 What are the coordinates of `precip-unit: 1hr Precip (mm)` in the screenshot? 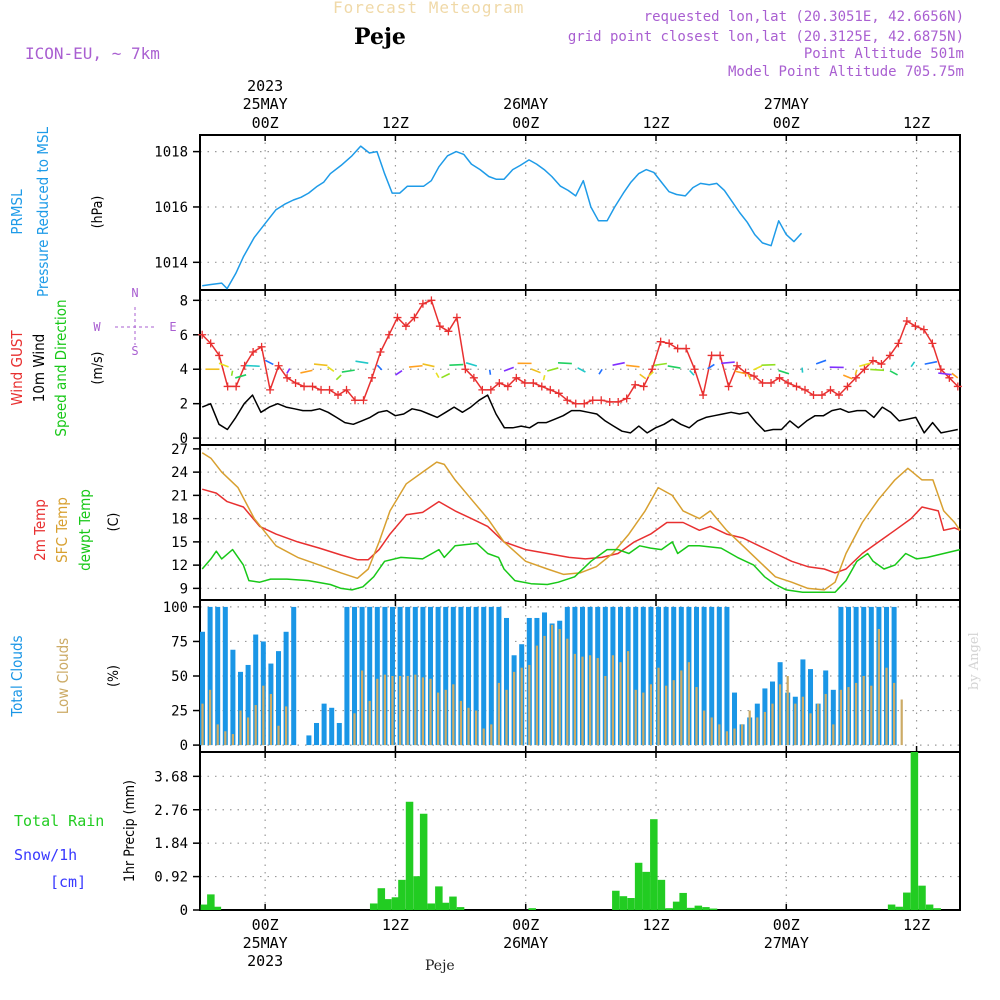 It's located at (130, 831).